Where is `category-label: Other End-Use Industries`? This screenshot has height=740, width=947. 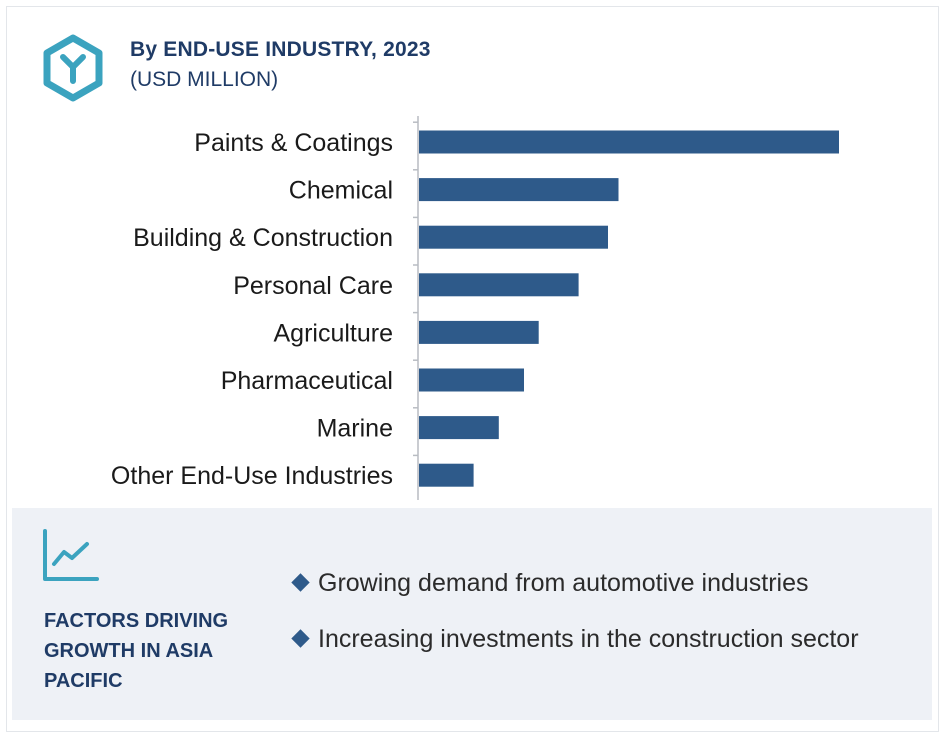 category-label: Other End-Use Industries is located at coordinates (252, 476).